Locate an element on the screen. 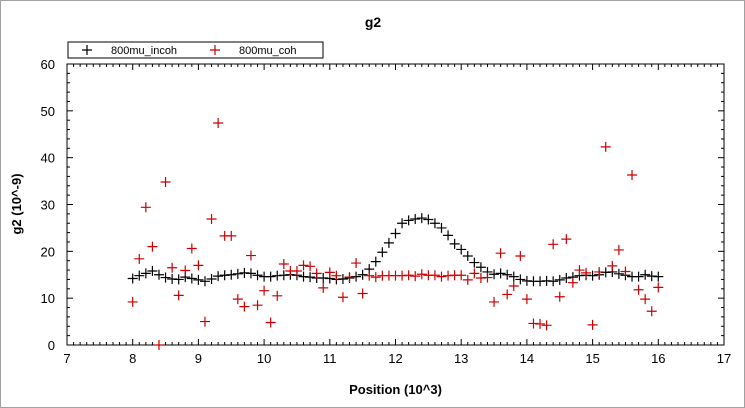  x-tick-label: 17 is located at coordinates (724, 358).